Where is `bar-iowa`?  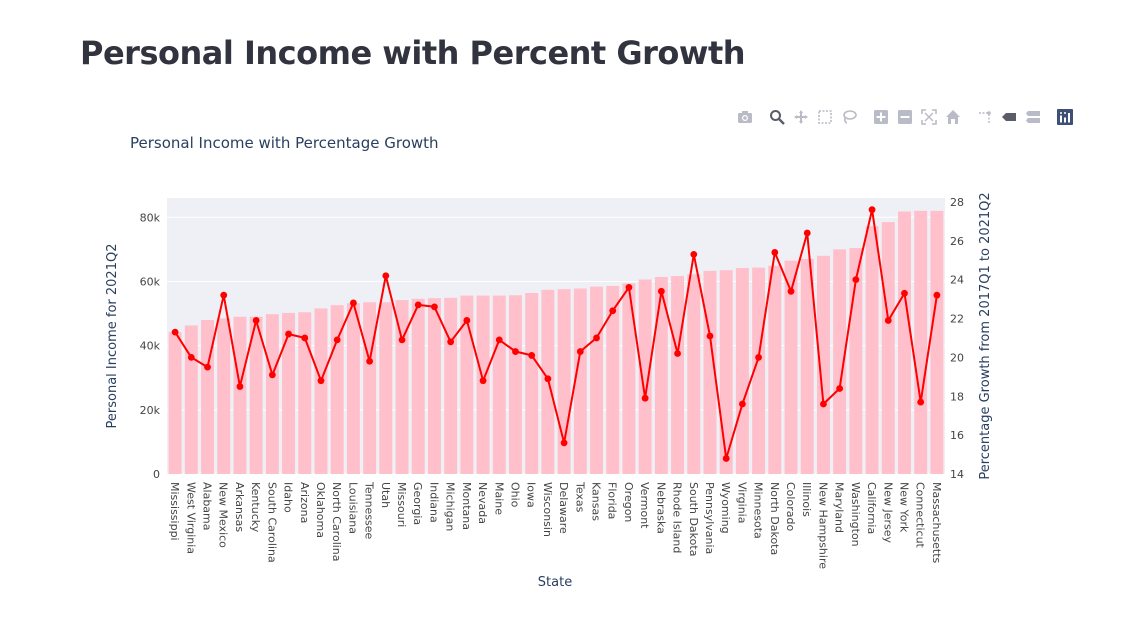 bar-iowa is located at coordinates (532, 383).